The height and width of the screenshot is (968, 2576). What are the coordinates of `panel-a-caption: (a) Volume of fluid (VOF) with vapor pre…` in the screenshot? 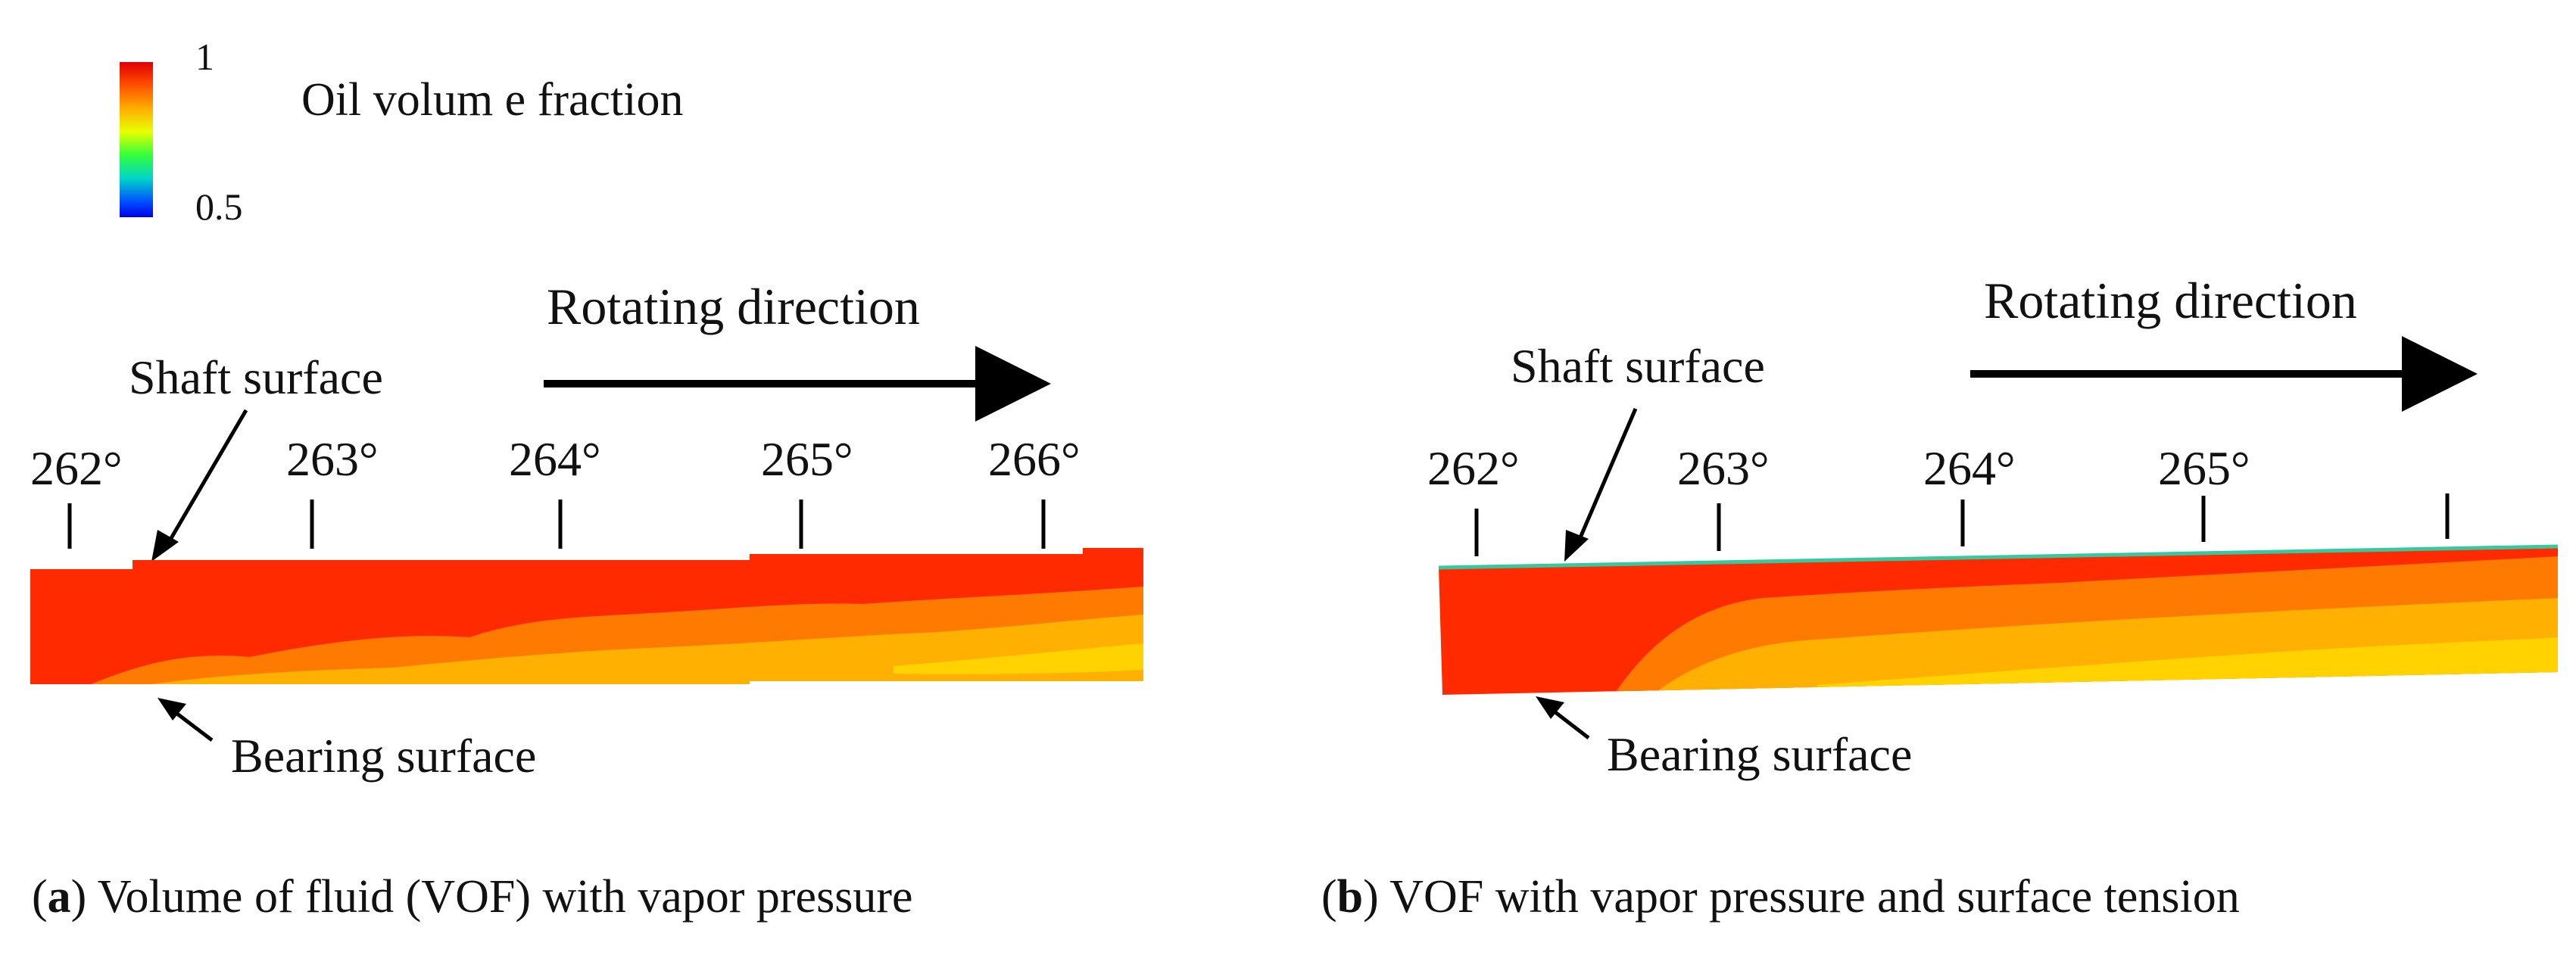 It's located at (472, 897).